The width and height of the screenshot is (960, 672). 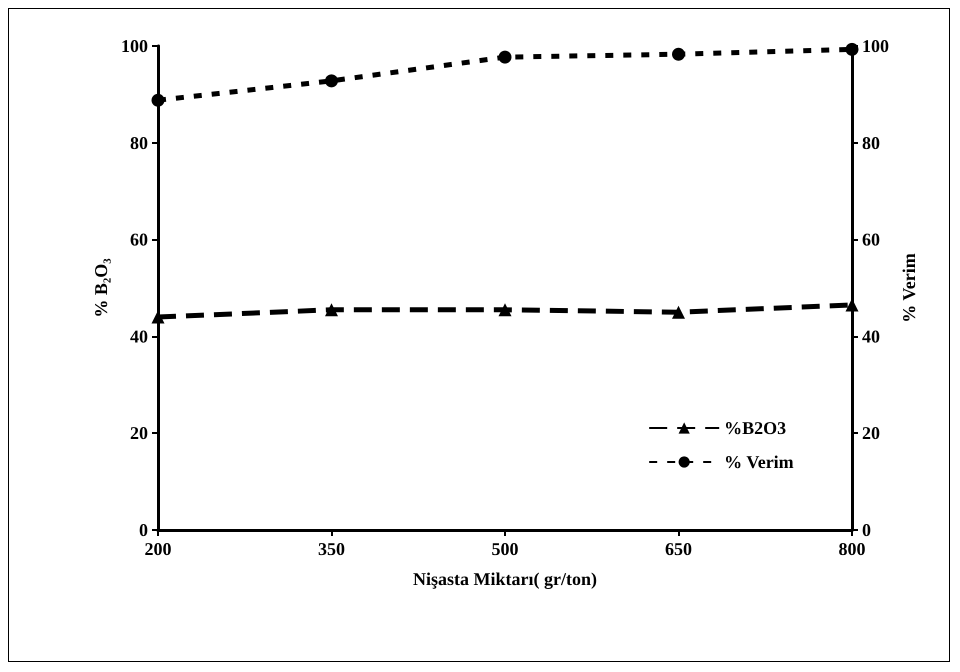 What do you see at coordinates (871, 336) in the screenshot?
I see `y2-tick-label: 40` at bounding box center [871, 336].